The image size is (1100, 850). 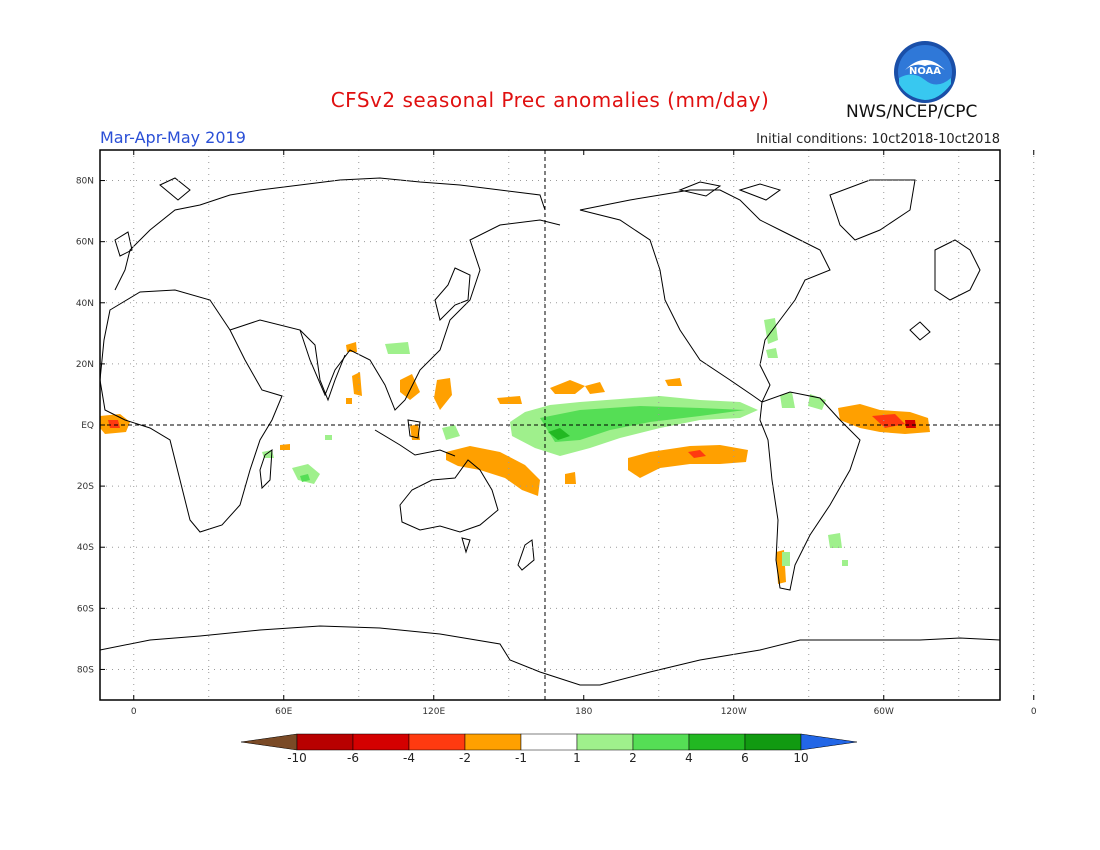 I want to click on lat-label: 20N, so click(x=85, y=365).